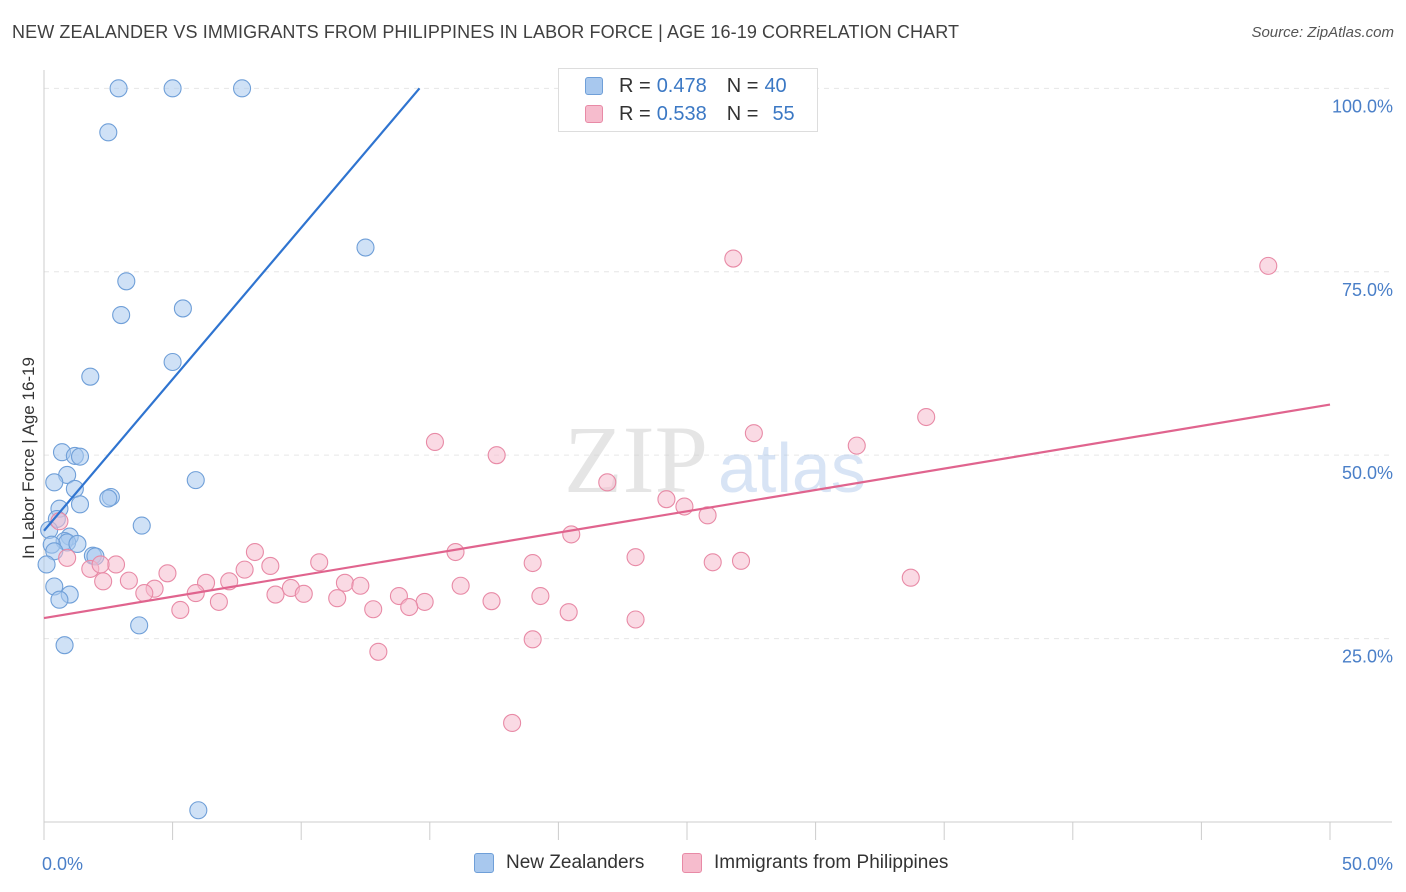 The height and width of the screenshot is (892, 1406). I want to click on series-legend-philippines: Immigrants from Philippines, so click(815, 863).